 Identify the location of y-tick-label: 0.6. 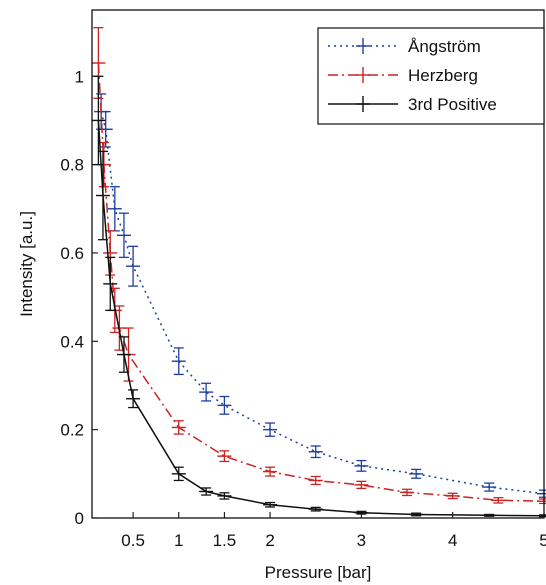
(72, 253).